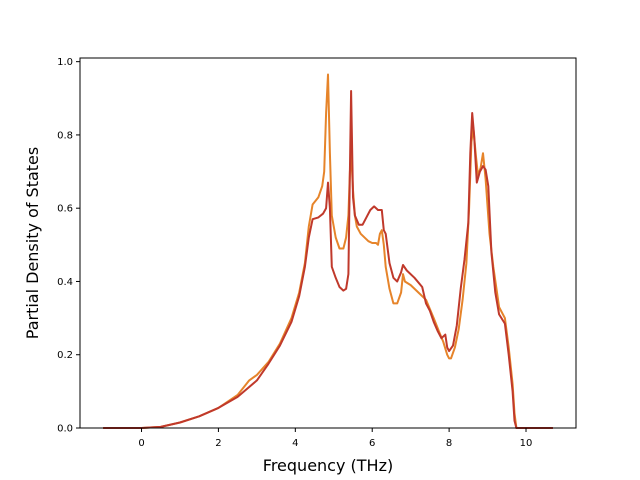 This screenshot has width=640, height=480. I want to click on x-tick-label: 8, so click(449, 443).